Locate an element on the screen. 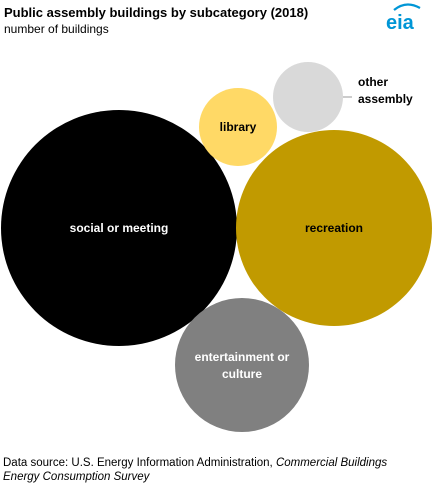  bubble-label-recreation: recreation is located at coordinates (334, 228).